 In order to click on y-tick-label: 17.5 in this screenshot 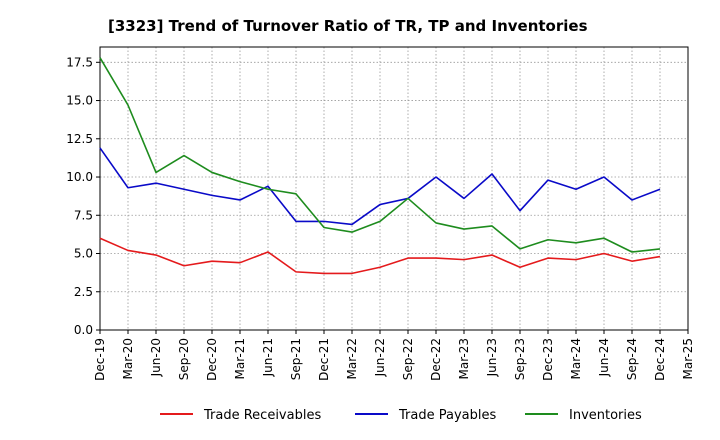, I will do `click(79, 62)`.